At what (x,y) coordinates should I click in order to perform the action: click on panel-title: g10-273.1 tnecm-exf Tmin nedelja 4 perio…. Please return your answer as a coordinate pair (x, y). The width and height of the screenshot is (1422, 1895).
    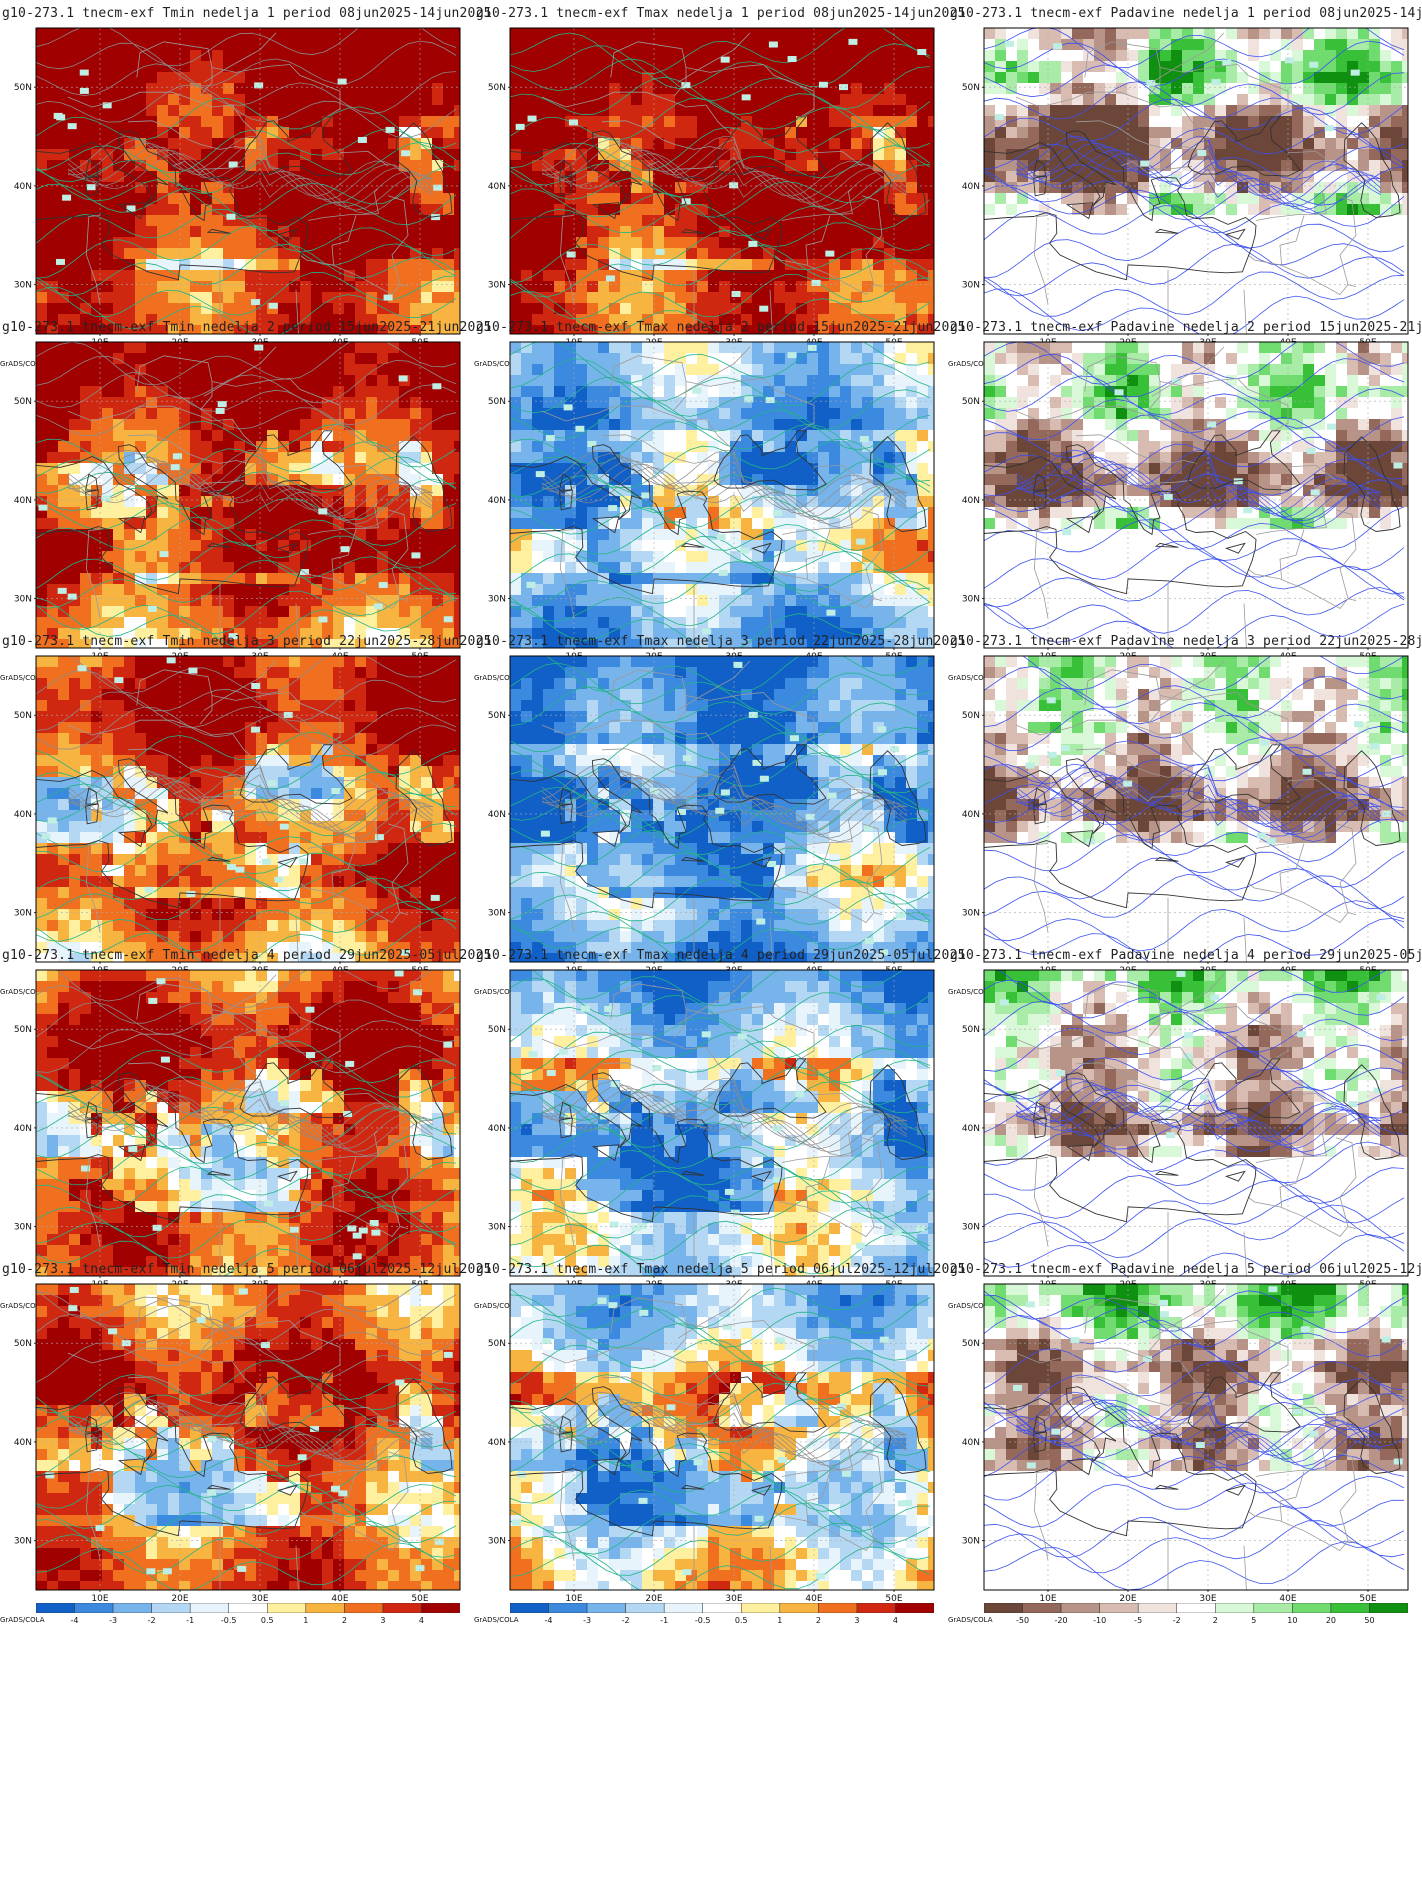
    Looking at the image, I should click on (247, 955).